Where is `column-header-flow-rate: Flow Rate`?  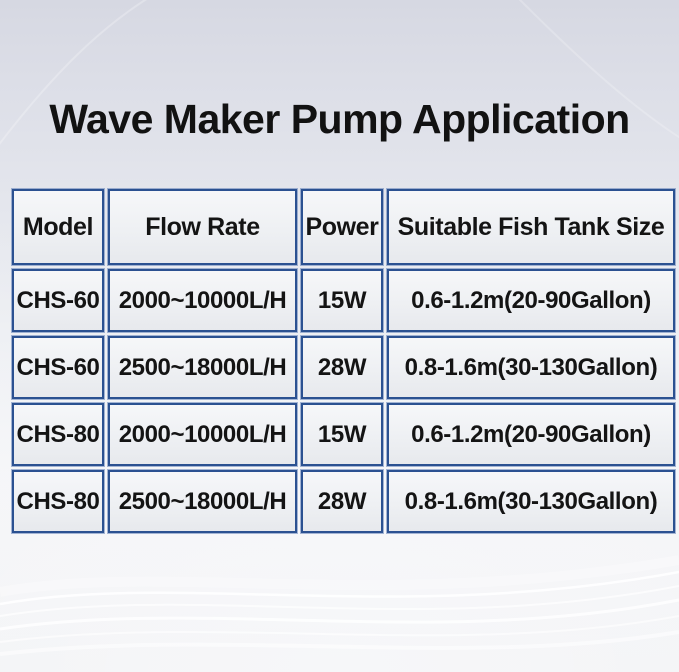 column-header-flow-rate: Flow Rate is located at coordinates (202, 227).